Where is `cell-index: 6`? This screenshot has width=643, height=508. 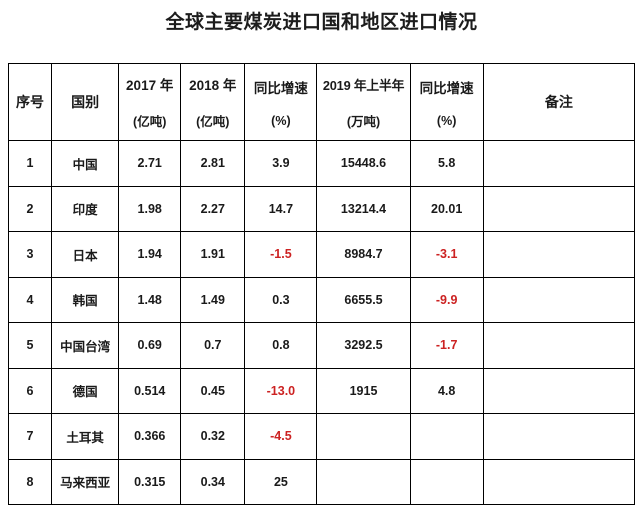 cell-index: 6 is located at coordinates (30, 390).